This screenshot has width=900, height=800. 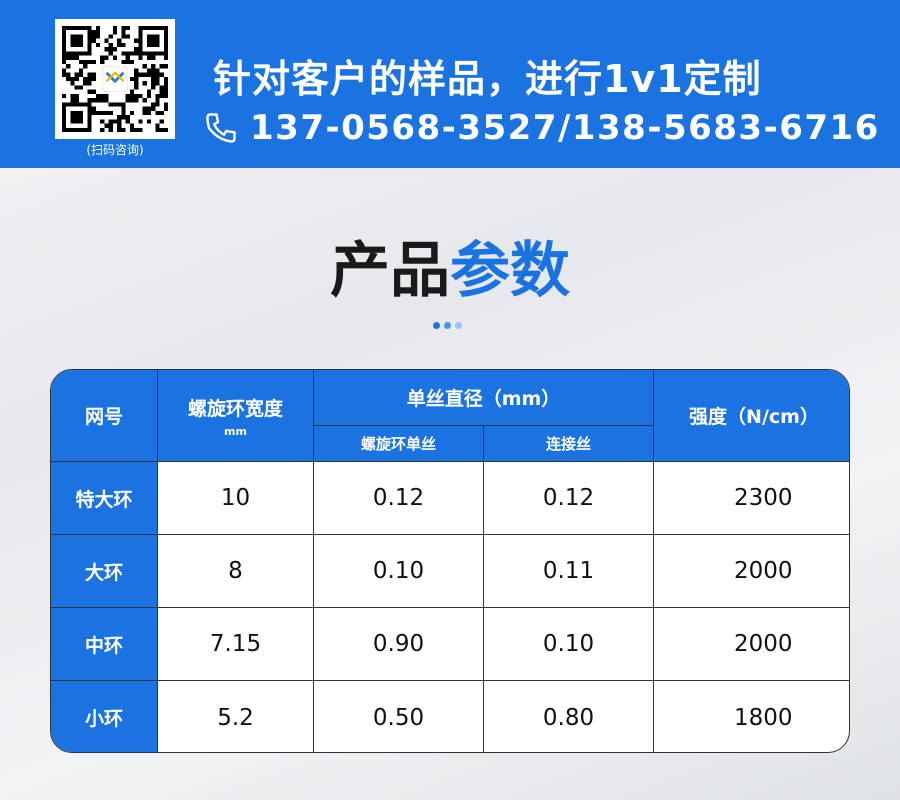 I want to click on table-cell-width: 10, so click(x=236, y=498).